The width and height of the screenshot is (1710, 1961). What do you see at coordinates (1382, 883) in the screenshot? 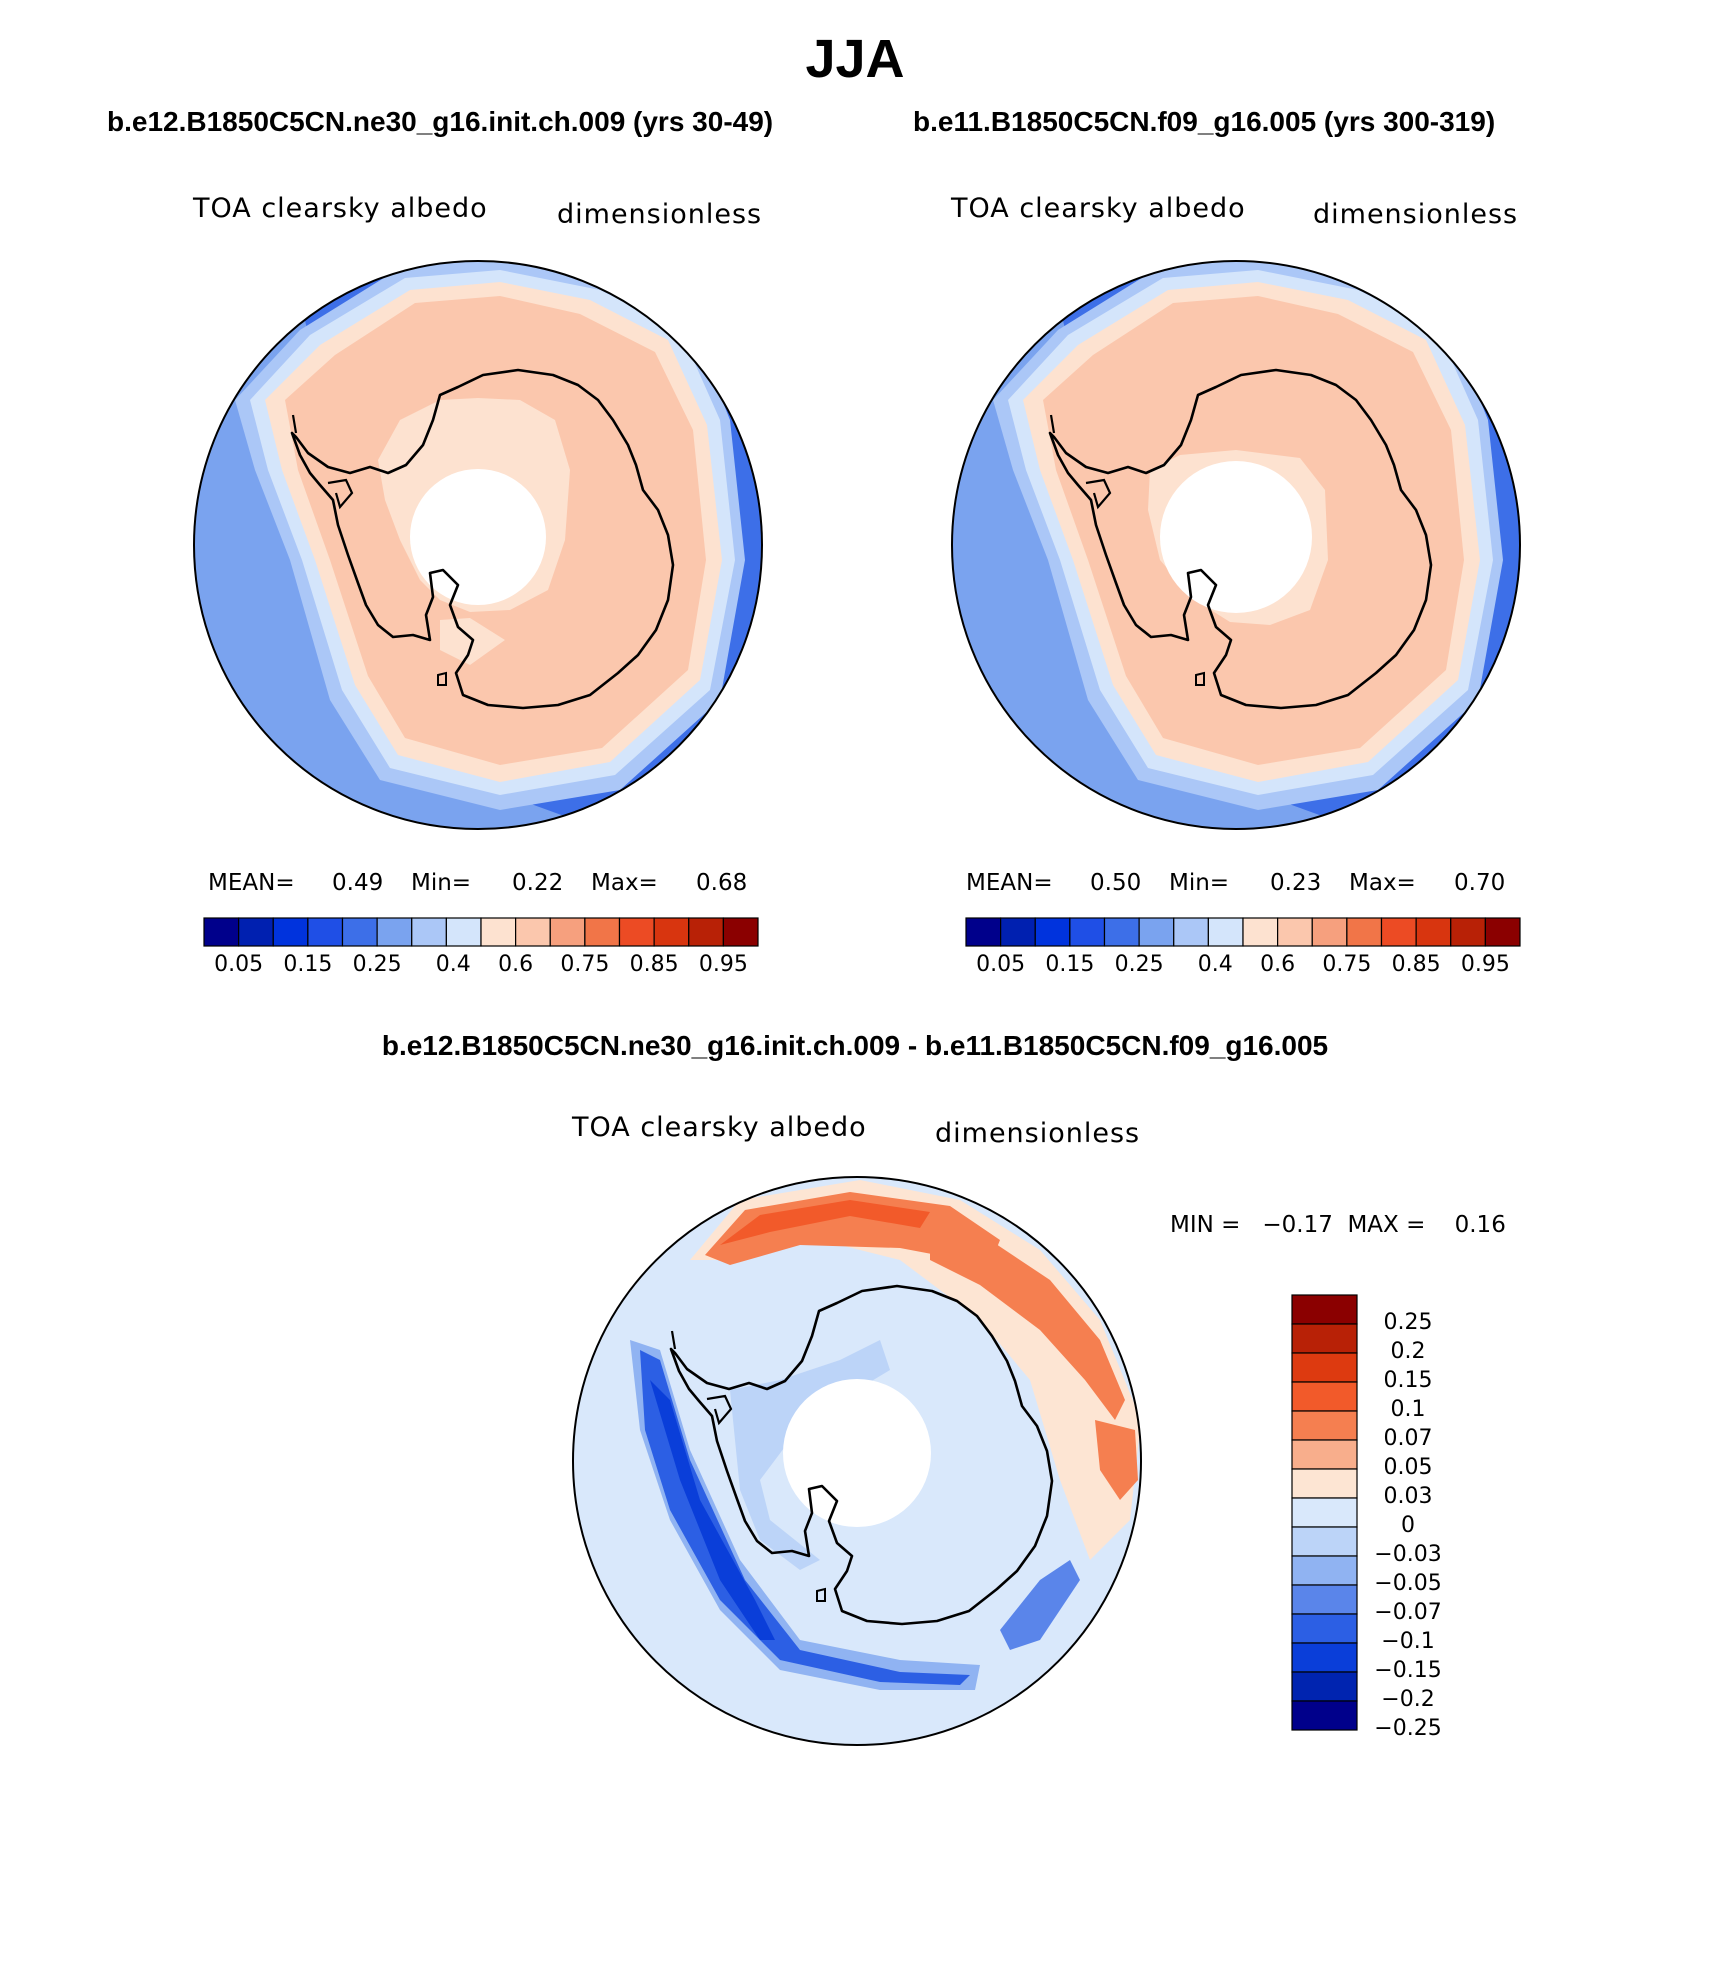
I see `panel2-max-label: Max=` at bounding box center [1382, 883].